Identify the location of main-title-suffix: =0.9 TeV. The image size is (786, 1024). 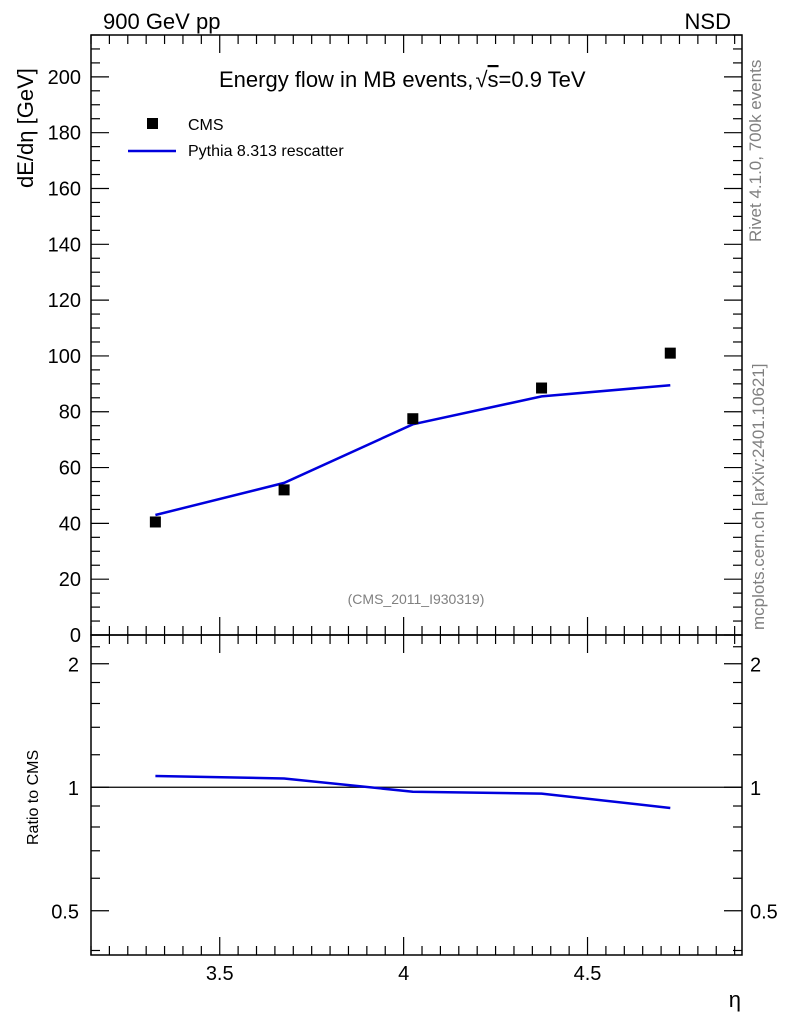
(542, 79).